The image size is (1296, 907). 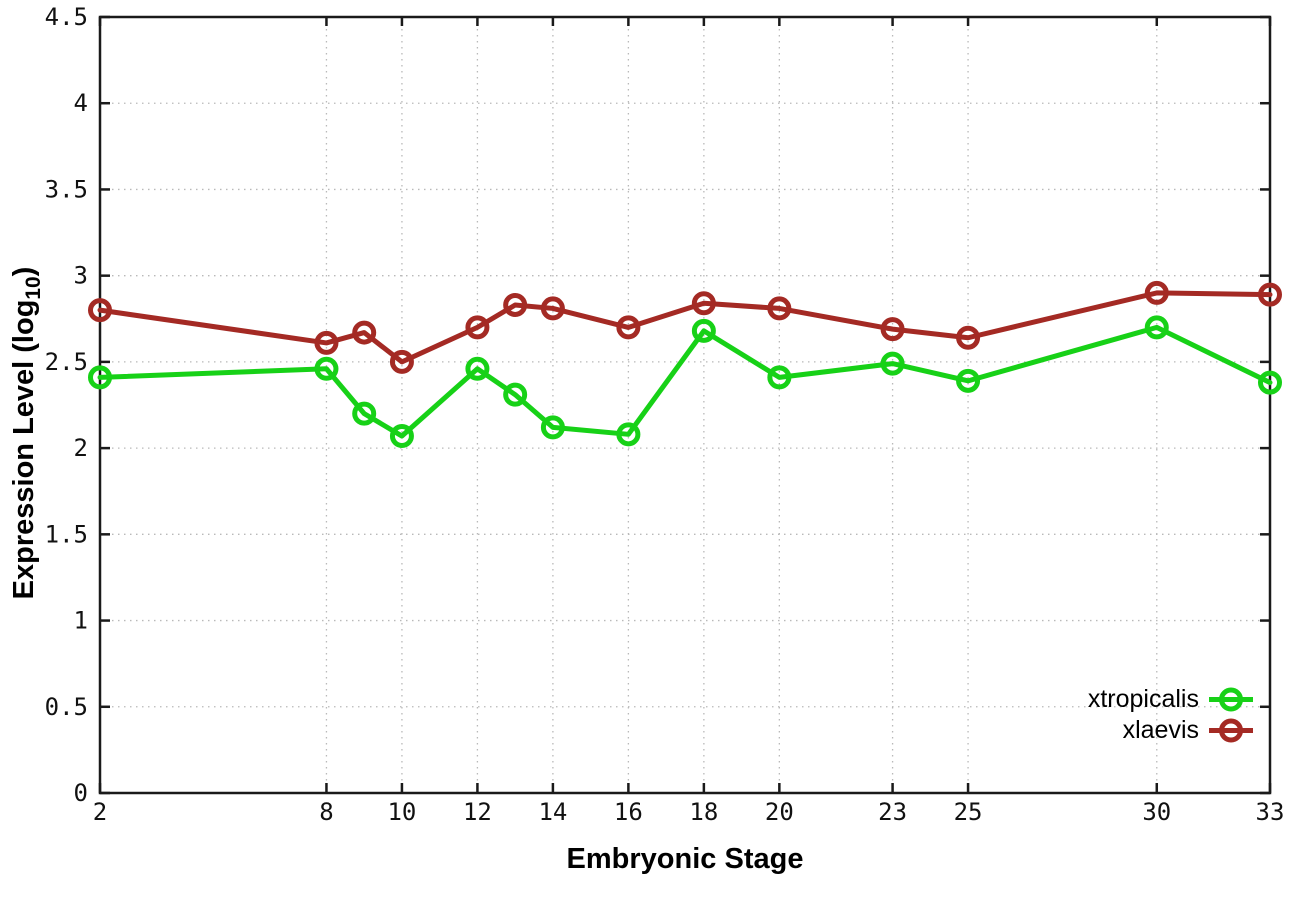 What do you see at coordinates (66, 189) in the screenshot?
I see `y-tick-label: 3.5` at bounding box center [66, 189].